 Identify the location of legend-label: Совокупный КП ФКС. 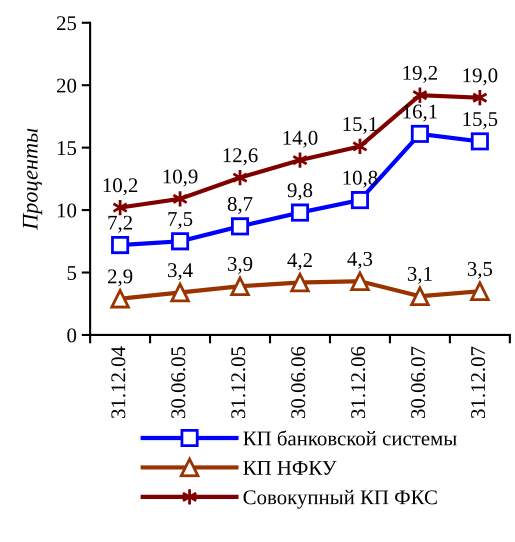
(340, 499).